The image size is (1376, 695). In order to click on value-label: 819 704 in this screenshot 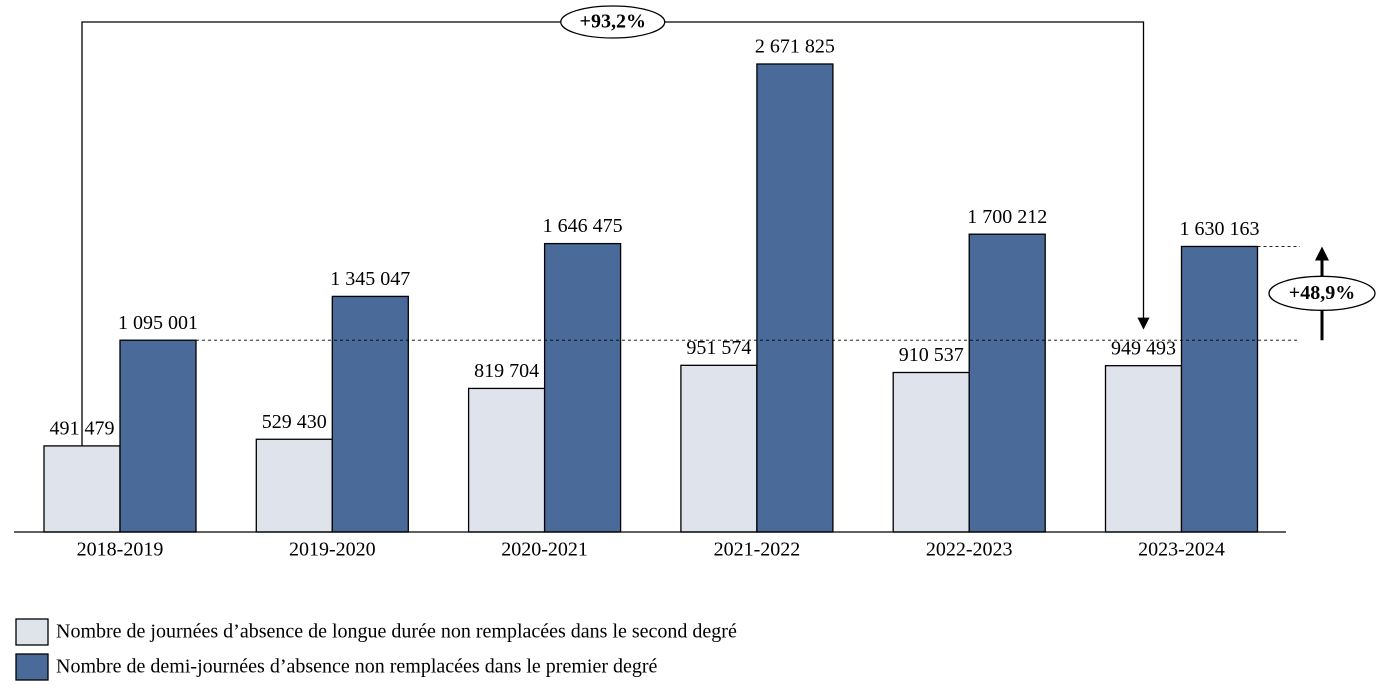, I will do `click(506, 371)`.